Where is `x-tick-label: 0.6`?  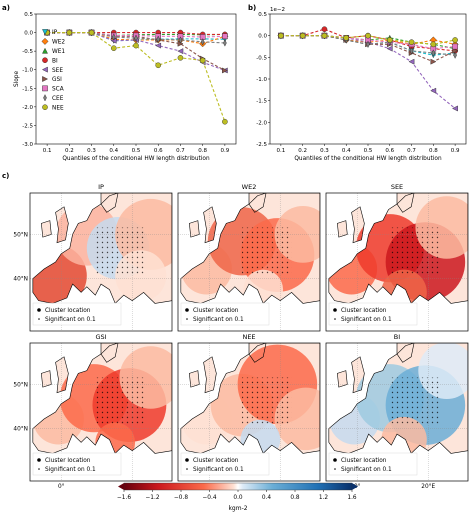
x-tick-label: 0.6 is located at coordinates (389, 151).